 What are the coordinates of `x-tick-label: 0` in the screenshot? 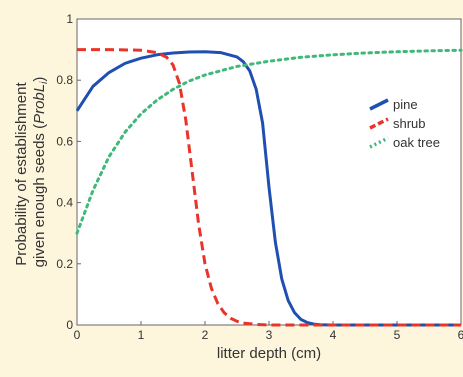 It's located at (77, 335).